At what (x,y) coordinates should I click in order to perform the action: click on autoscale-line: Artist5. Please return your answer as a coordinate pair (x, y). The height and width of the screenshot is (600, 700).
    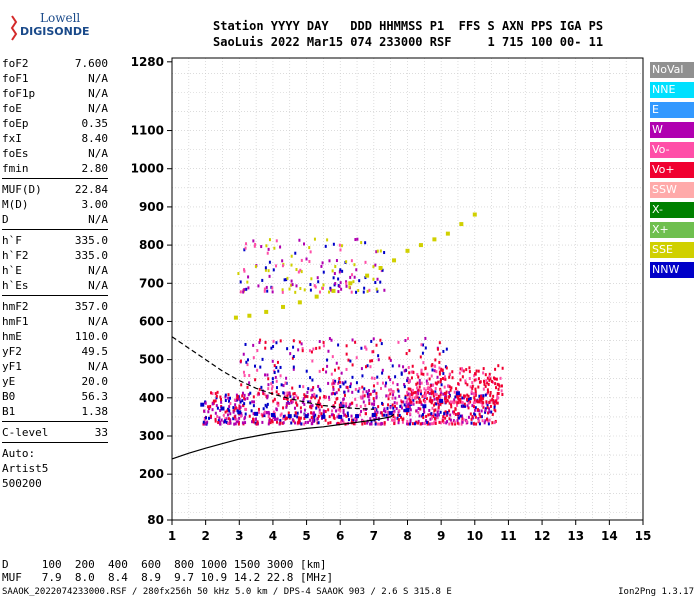
    Looking at the image, I should click on (25, 468).